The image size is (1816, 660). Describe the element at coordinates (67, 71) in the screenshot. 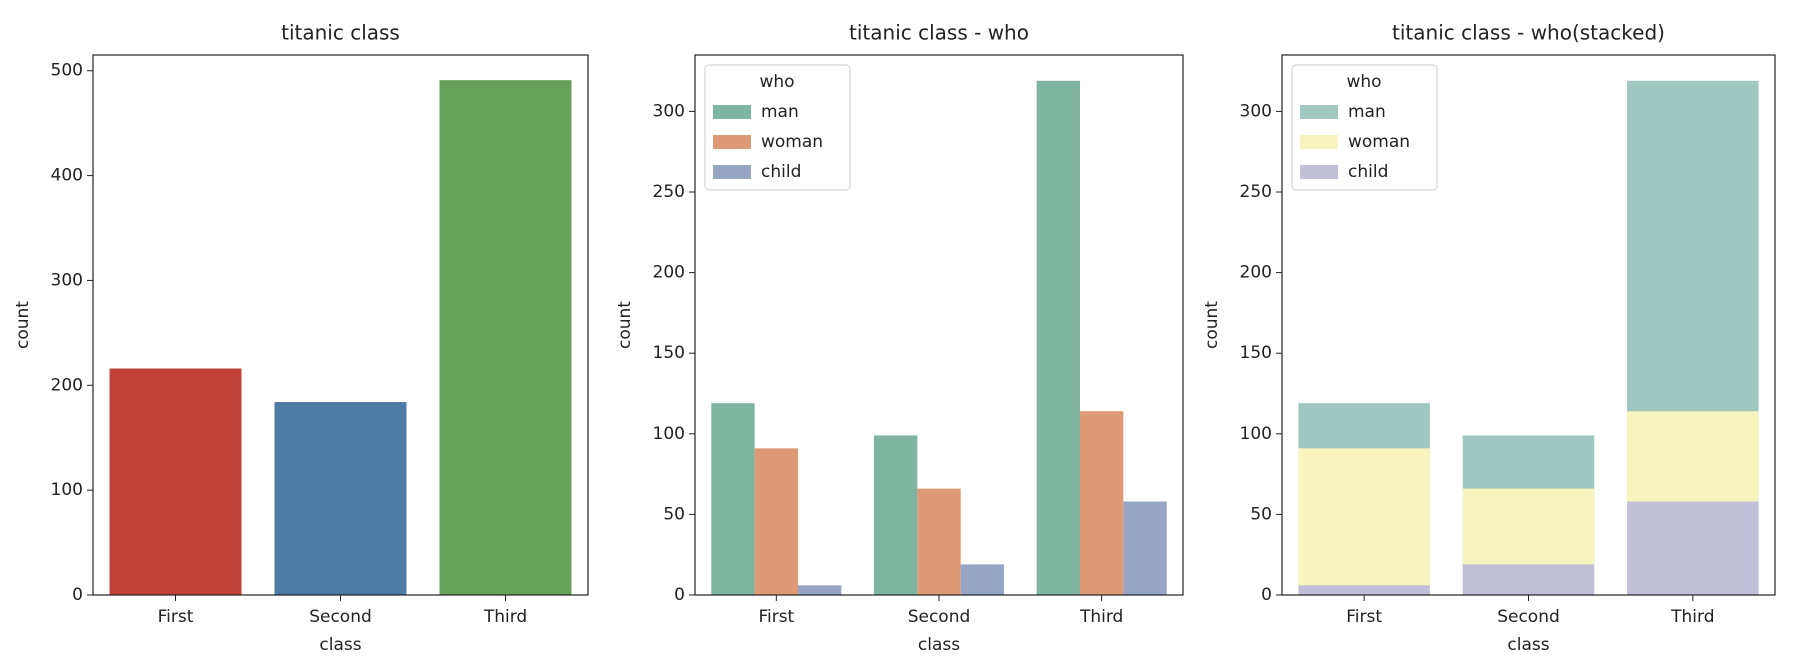

I see `y-tick-label: 500` at that location.